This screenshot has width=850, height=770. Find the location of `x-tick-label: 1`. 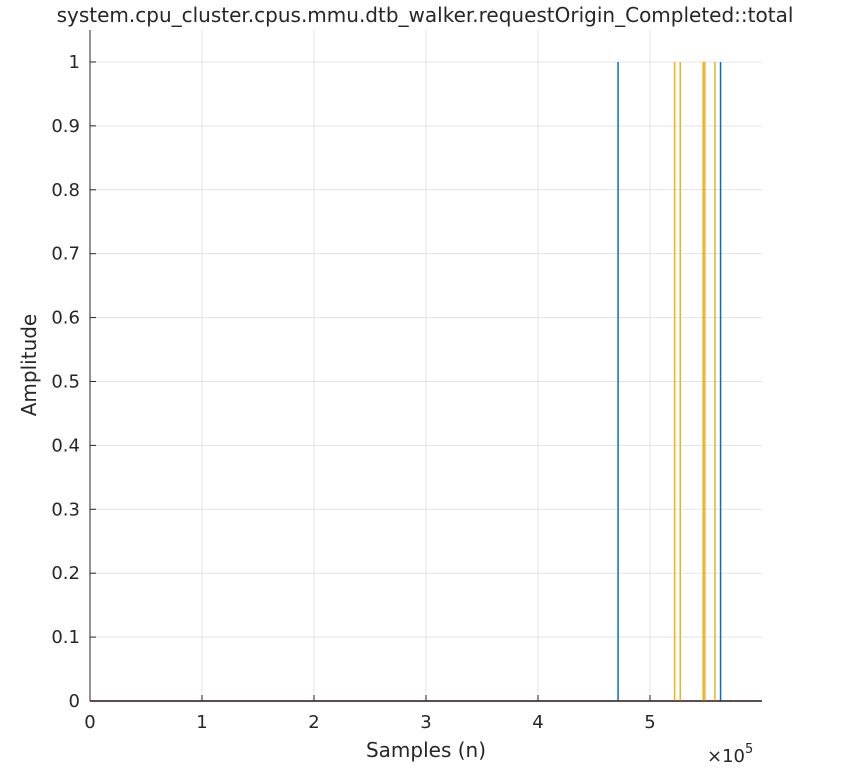

x-tick-label: 1 is located at coordinates (201, 722).